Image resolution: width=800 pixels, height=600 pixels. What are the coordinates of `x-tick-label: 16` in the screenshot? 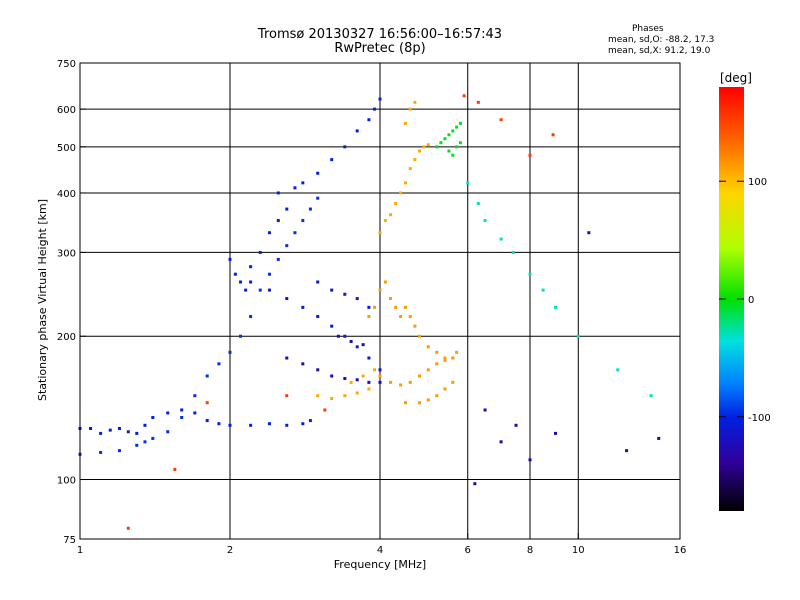 It's located at (680, 550).